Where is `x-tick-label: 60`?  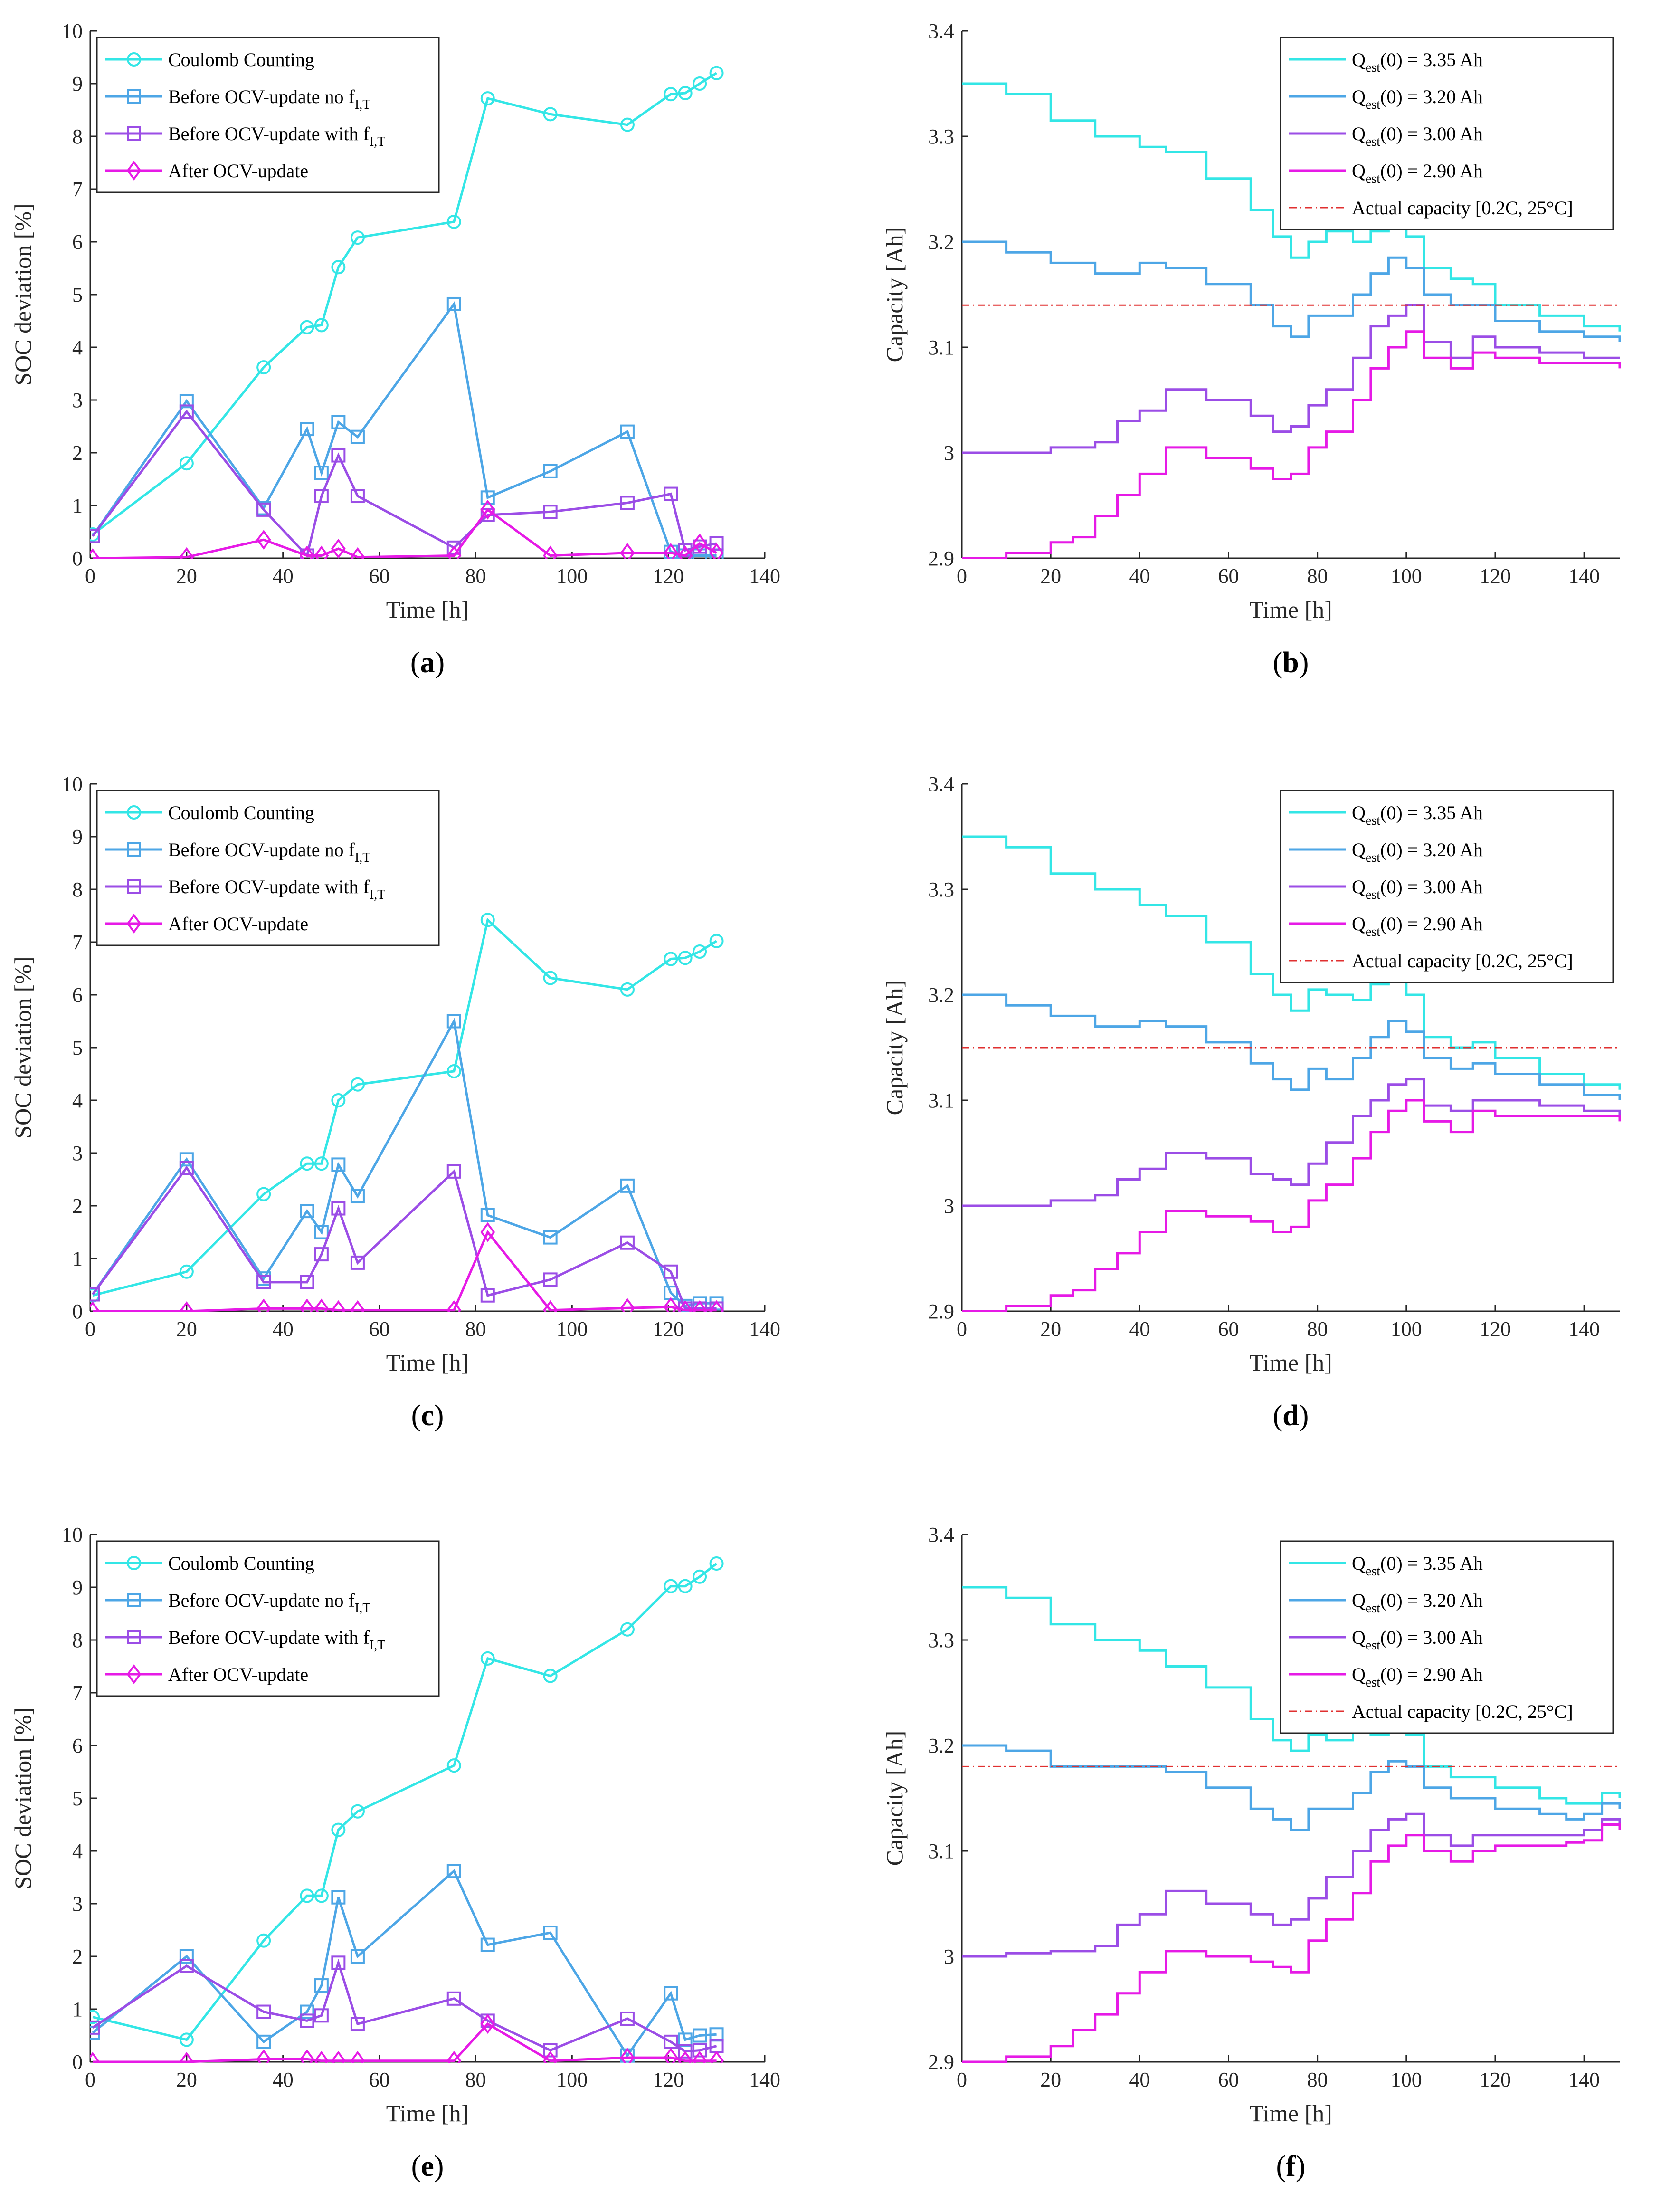
x-tick-label: 60 is located at coordinates (379, 2080).